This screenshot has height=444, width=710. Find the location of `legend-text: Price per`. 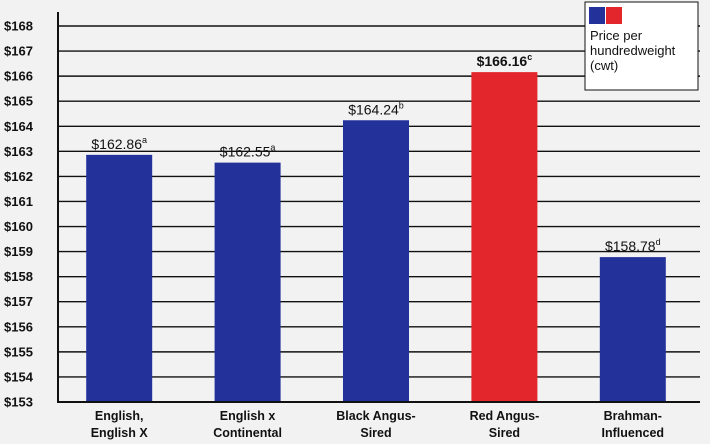

legend-text: Price per is located at coordinates (616, 35).